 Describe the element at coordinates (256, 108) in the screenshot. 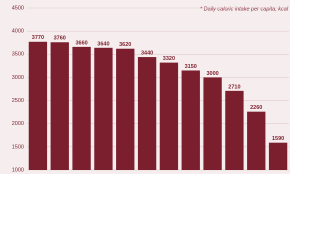

I see `value-label: 2260` at that location.